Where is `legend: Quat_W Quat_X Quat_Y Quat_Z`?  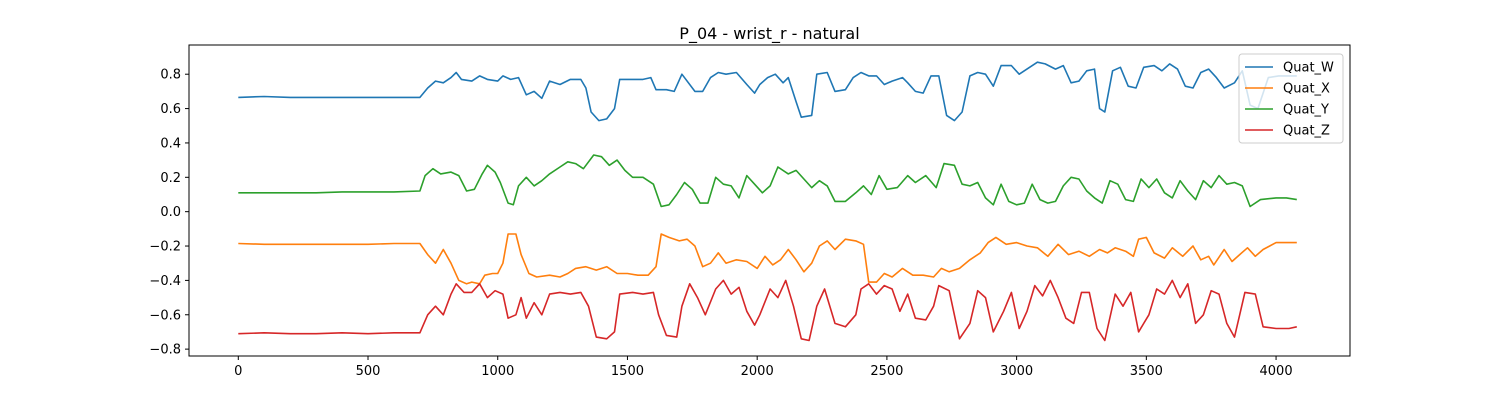 legend: Quat_W Quat_X Quat_Y Quat_Z is located at coordinates (1291, 98).